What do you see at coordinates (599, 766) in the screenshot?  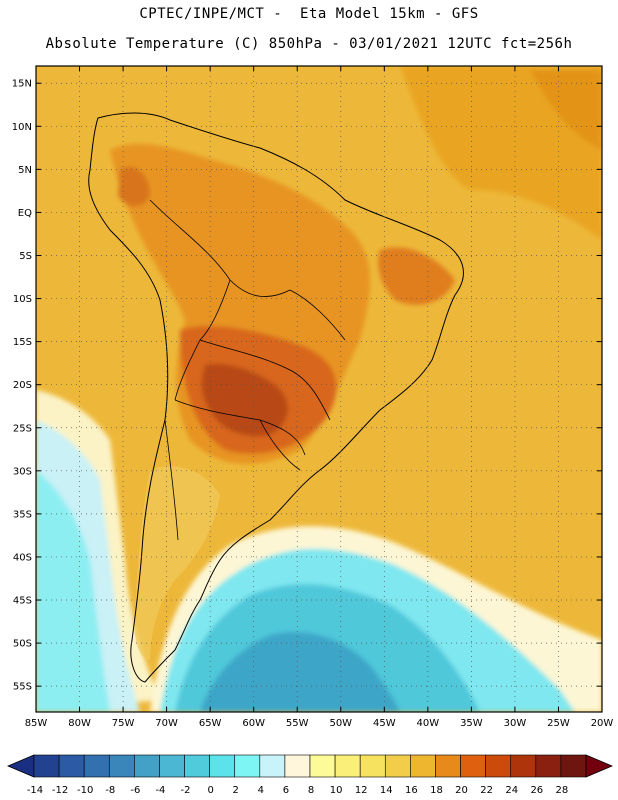 I see `colorbar-over-arrow` at bounding box center [599, 766].